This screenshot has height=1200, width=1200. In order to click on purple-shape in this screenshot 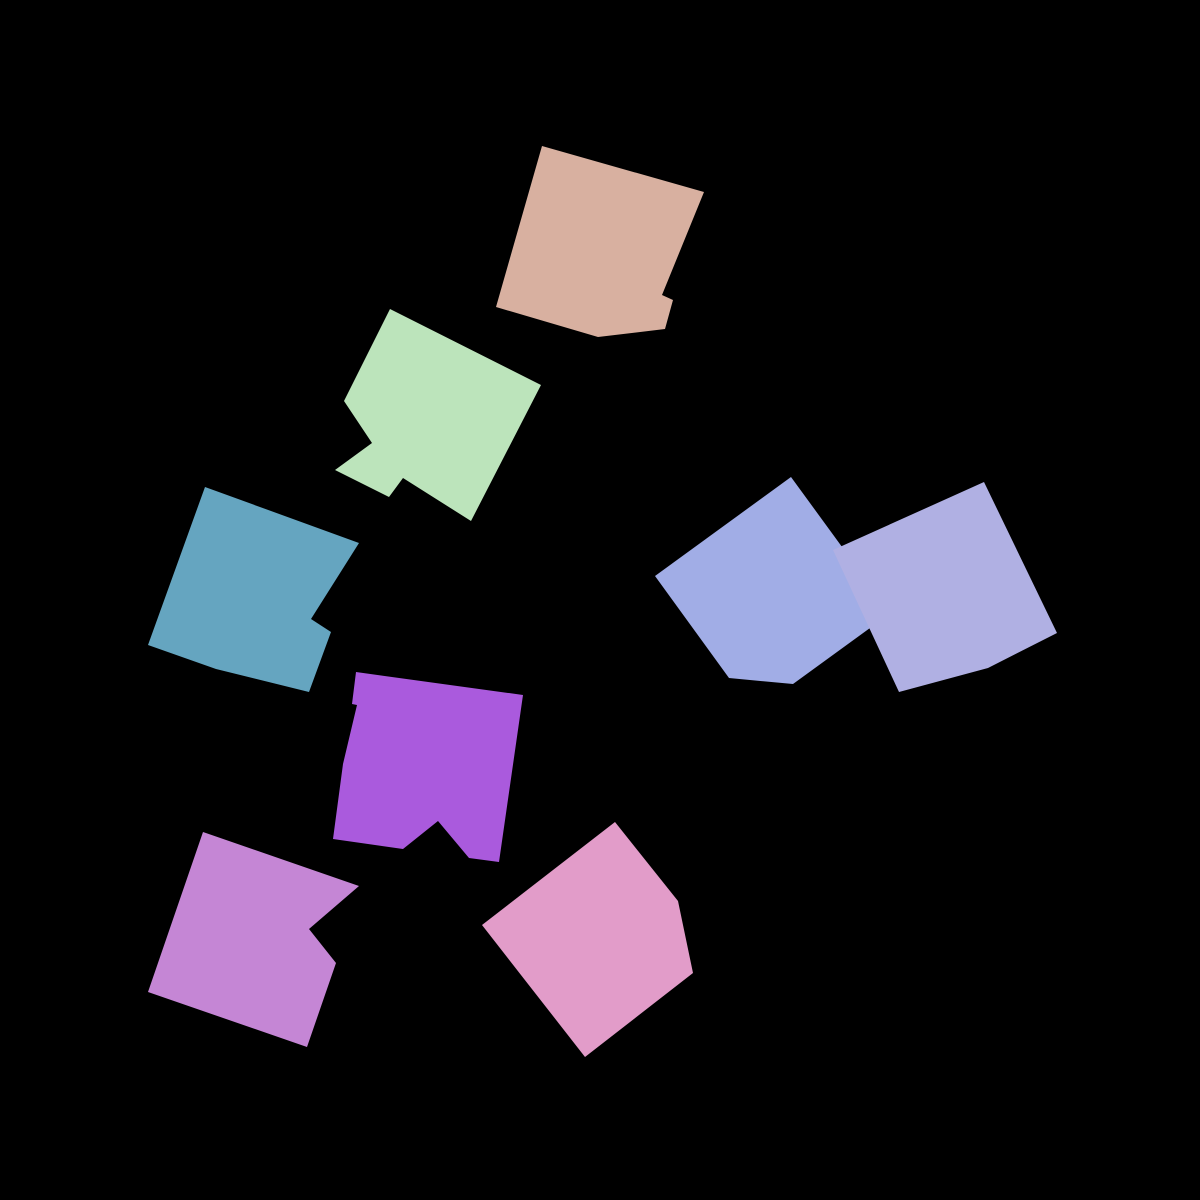, I will do `click(428, 767)`.